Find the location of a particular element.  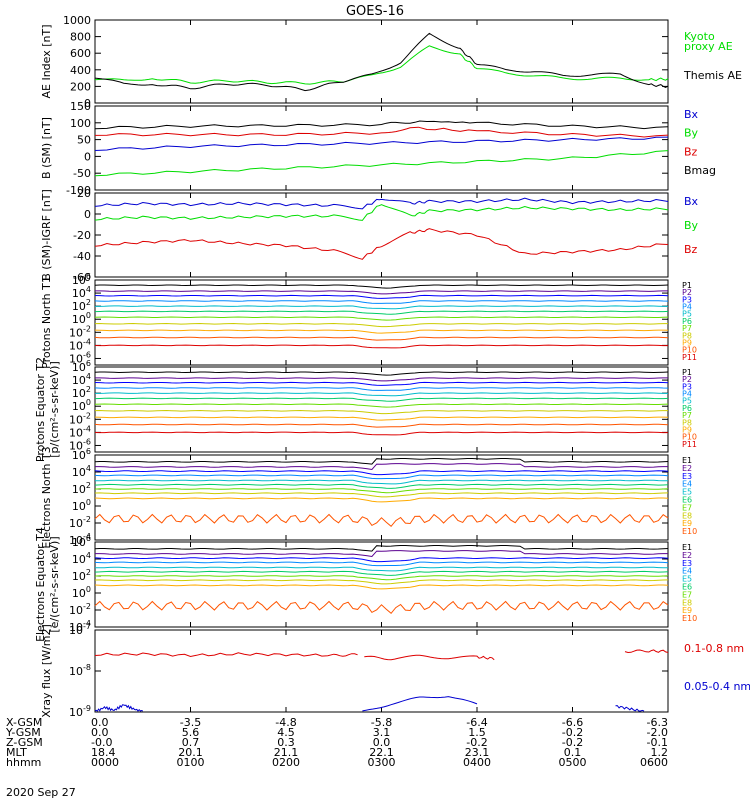

series-line-by is located at coordinates (381, 212).